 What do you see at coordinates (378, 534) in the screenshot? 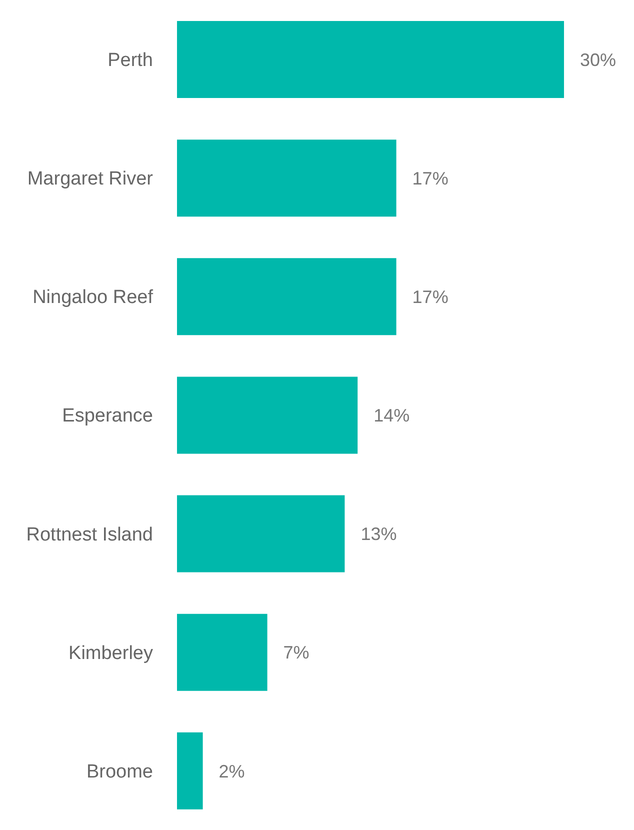
I see `data-label: 13%` at bounding box center [378, 534].